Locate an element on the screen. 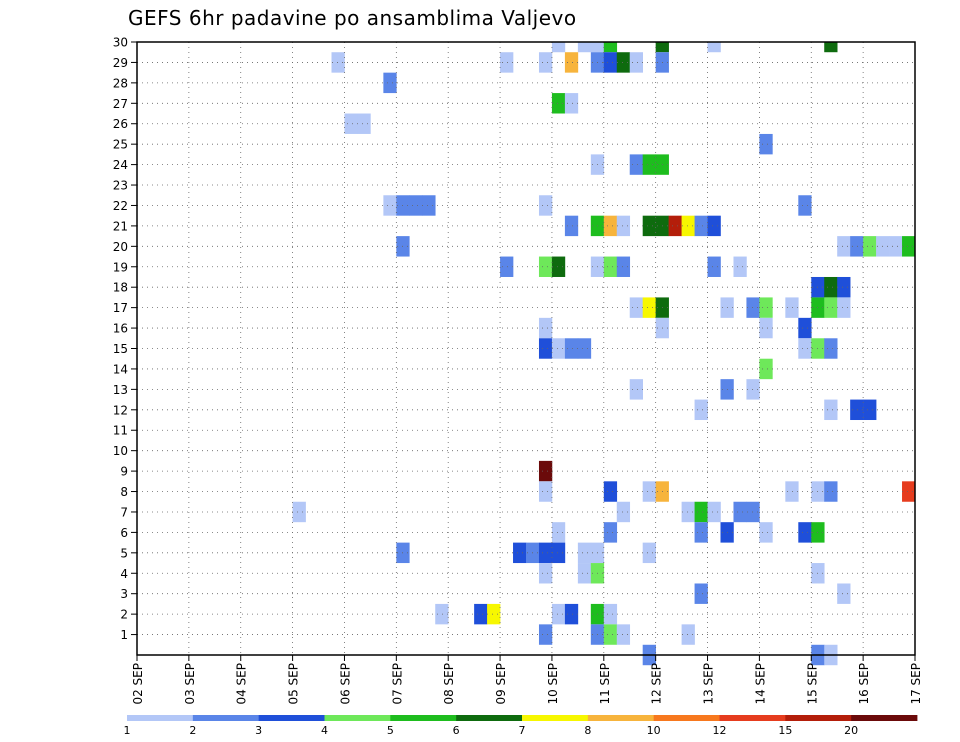 The image size is (960, 742). y-tick-label: 23 is located at coordinates (120, 186).